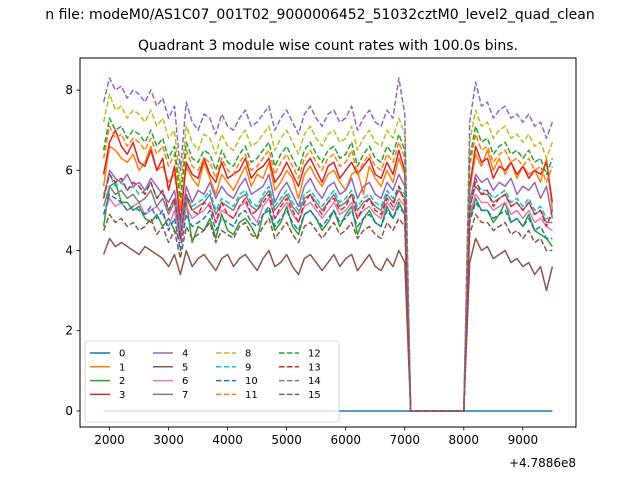  What do you see at coordinates (464, 440) in the screenshot?
I see `x-tick-label: 8000` at bounding box center [464, 440].